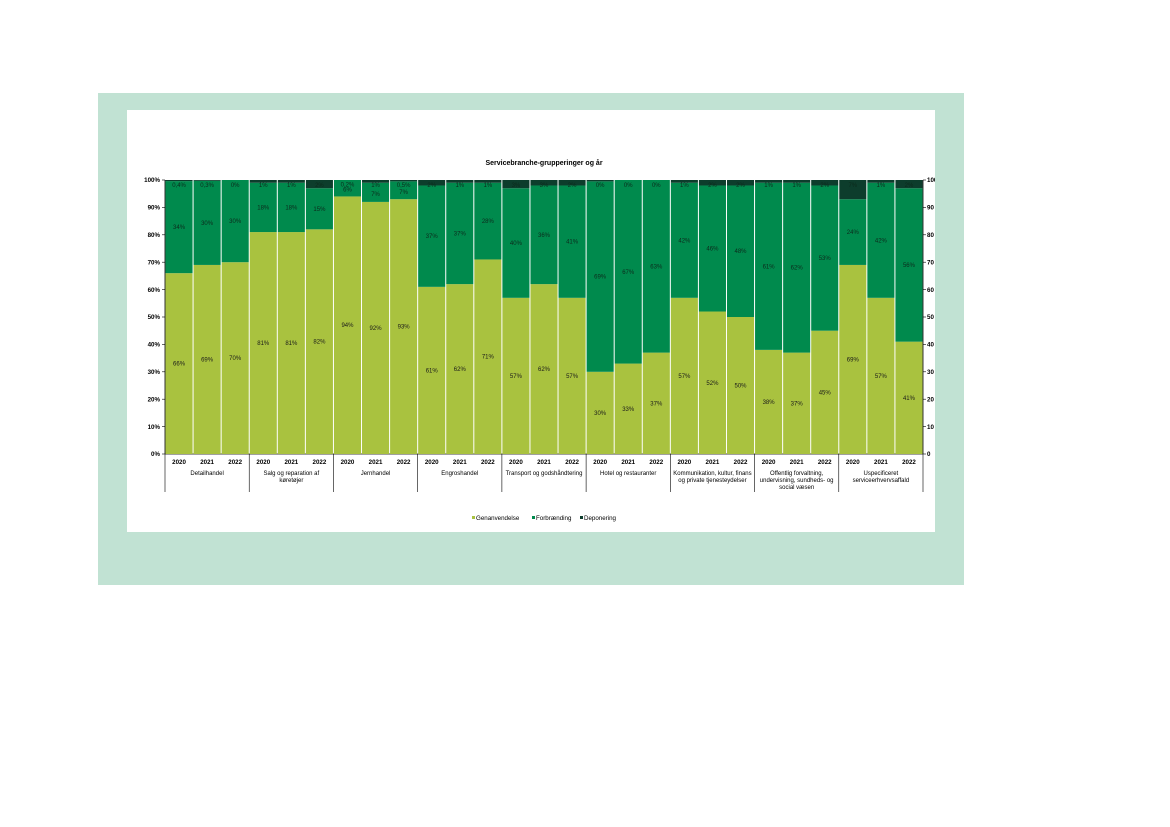 This screenshot has width=1170, height=827. Describe the element at coordinates (881, 481) in the screenshot. I see `group-label: serviceerhvervsaffald` at that location.